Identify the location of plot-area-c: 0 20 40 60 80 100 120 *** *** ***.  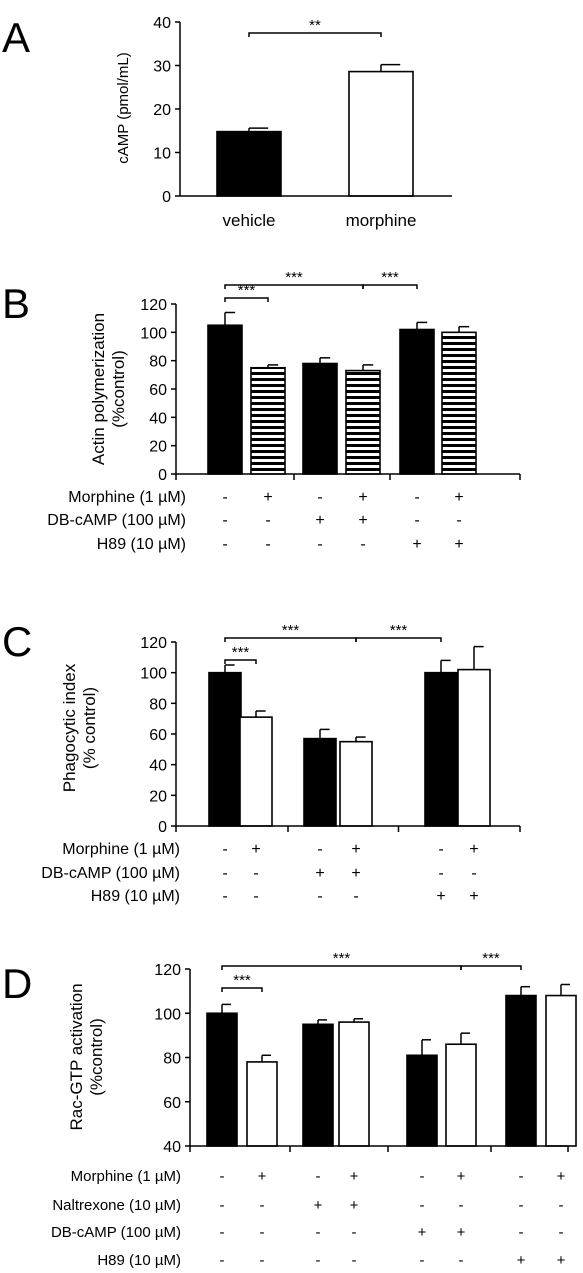
(330, 729).